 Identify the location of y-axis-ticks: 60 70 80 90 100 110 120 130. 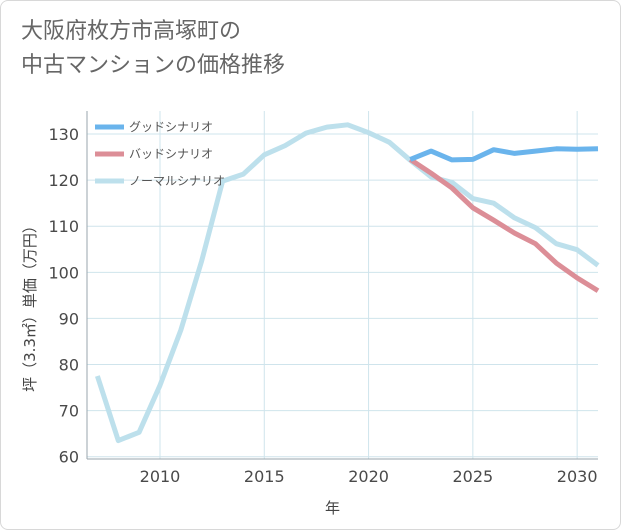
(63, 296).